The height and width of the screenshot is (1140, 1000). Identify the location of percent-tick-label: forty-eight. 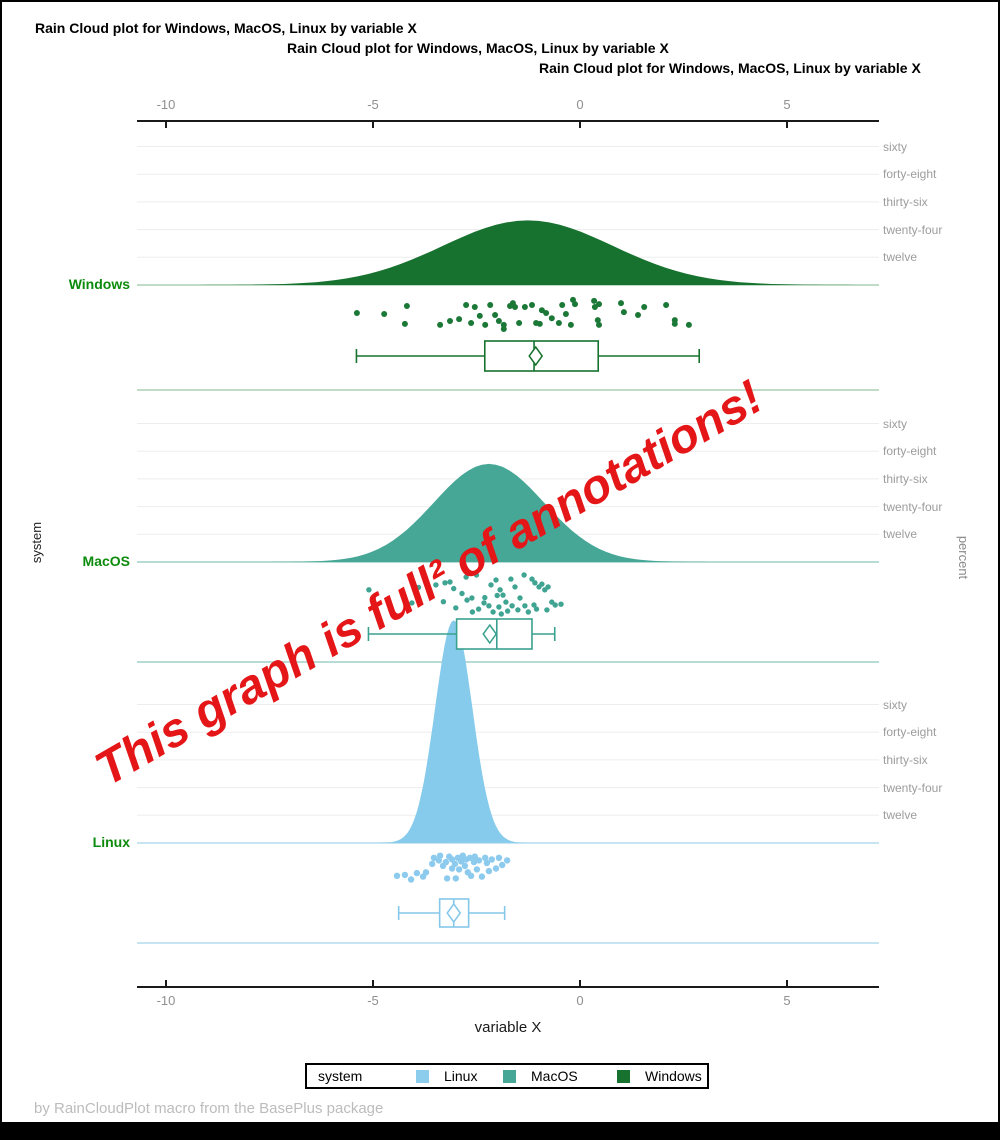
(910, 451).